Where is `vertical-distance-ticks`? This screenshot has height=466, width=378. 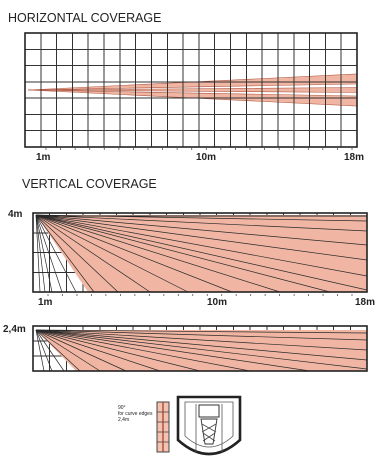 vertical-distance-ticks is located at coordinates (200, 295).